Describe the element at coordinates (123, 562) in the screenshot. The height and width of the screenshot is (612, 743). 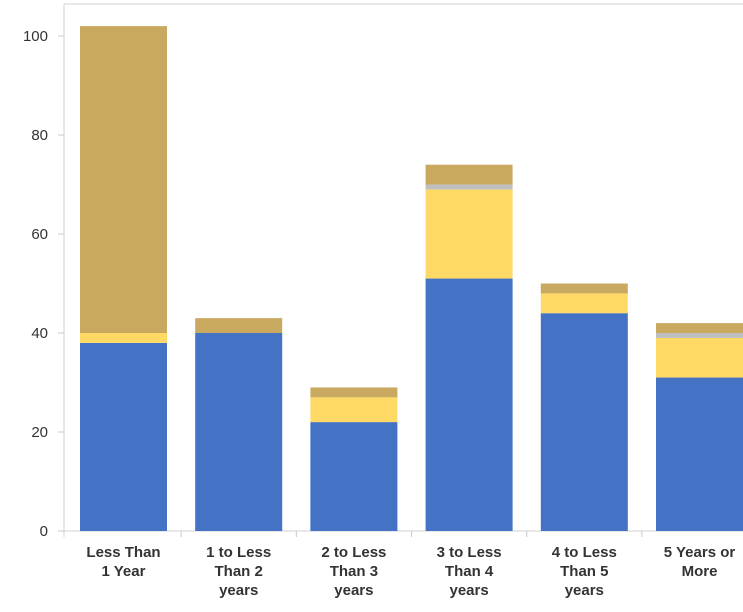
I see `x-category-label: Less Than 1 Year` at that location.